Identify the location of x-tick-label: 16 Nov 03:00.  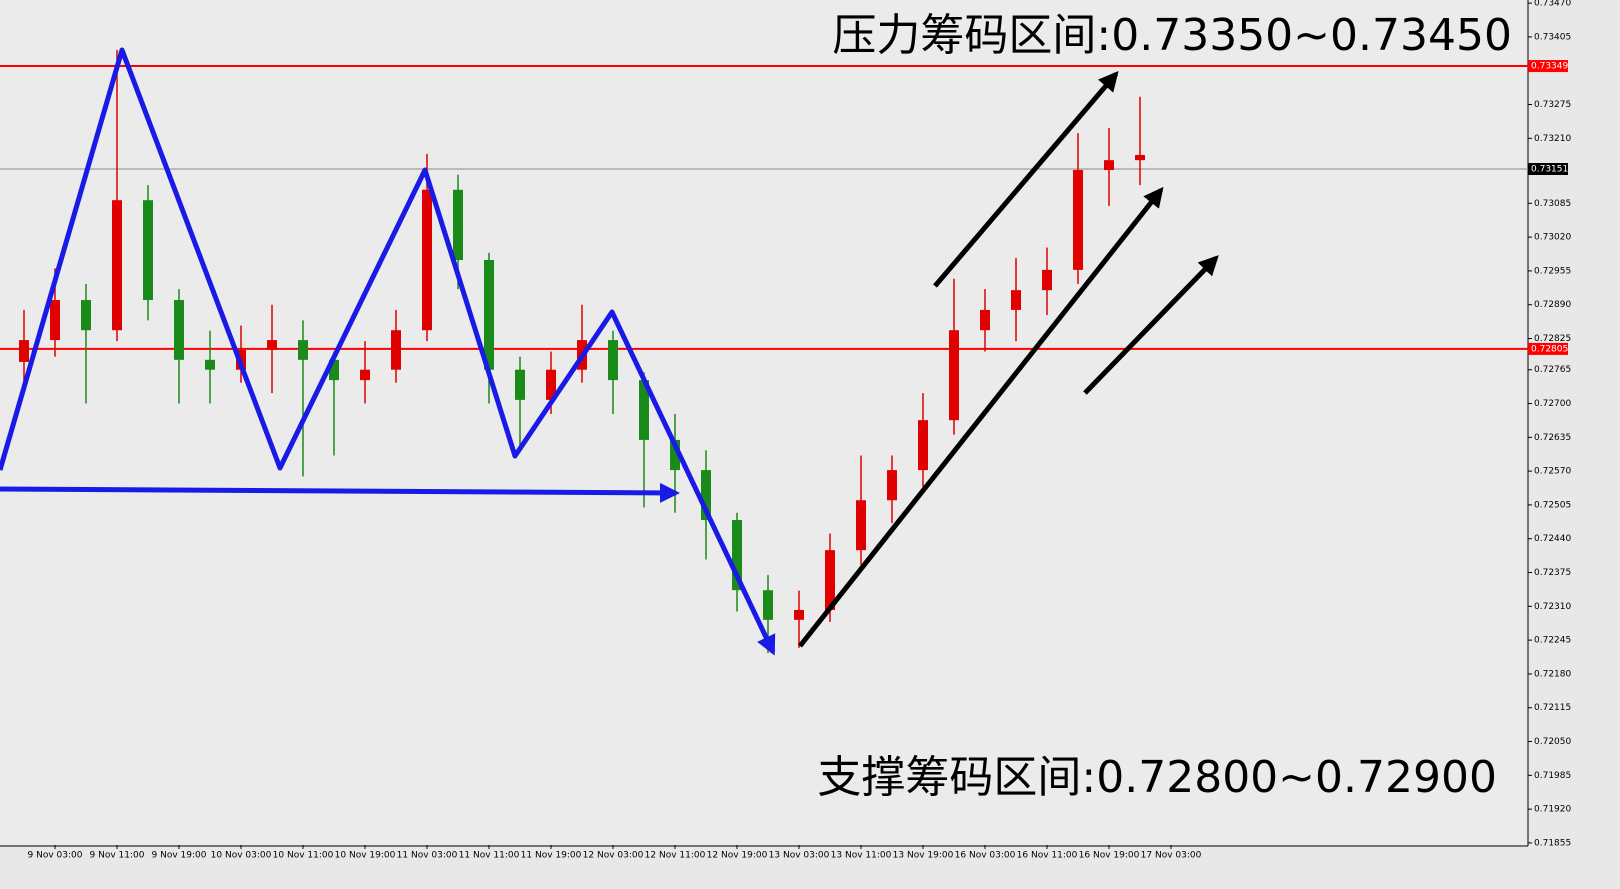
(985, 856).